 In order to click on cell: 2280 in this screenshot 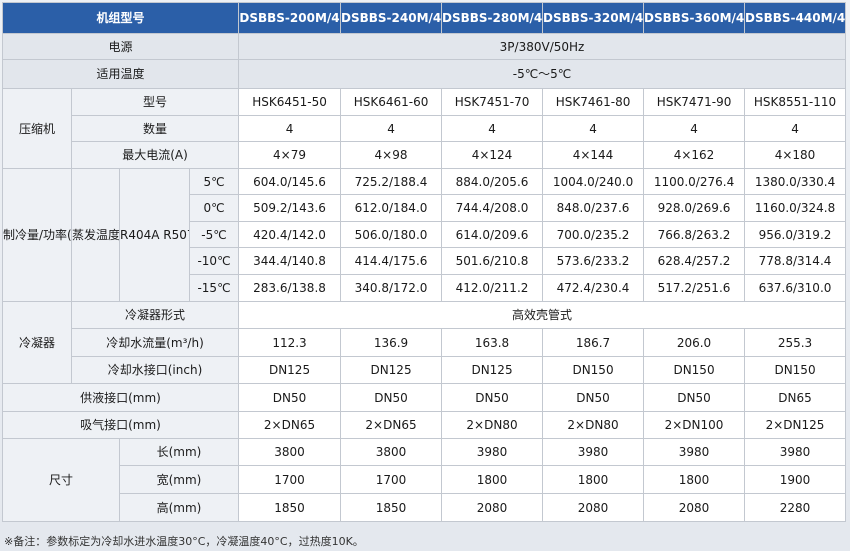, I will do `click(795, 507)`.